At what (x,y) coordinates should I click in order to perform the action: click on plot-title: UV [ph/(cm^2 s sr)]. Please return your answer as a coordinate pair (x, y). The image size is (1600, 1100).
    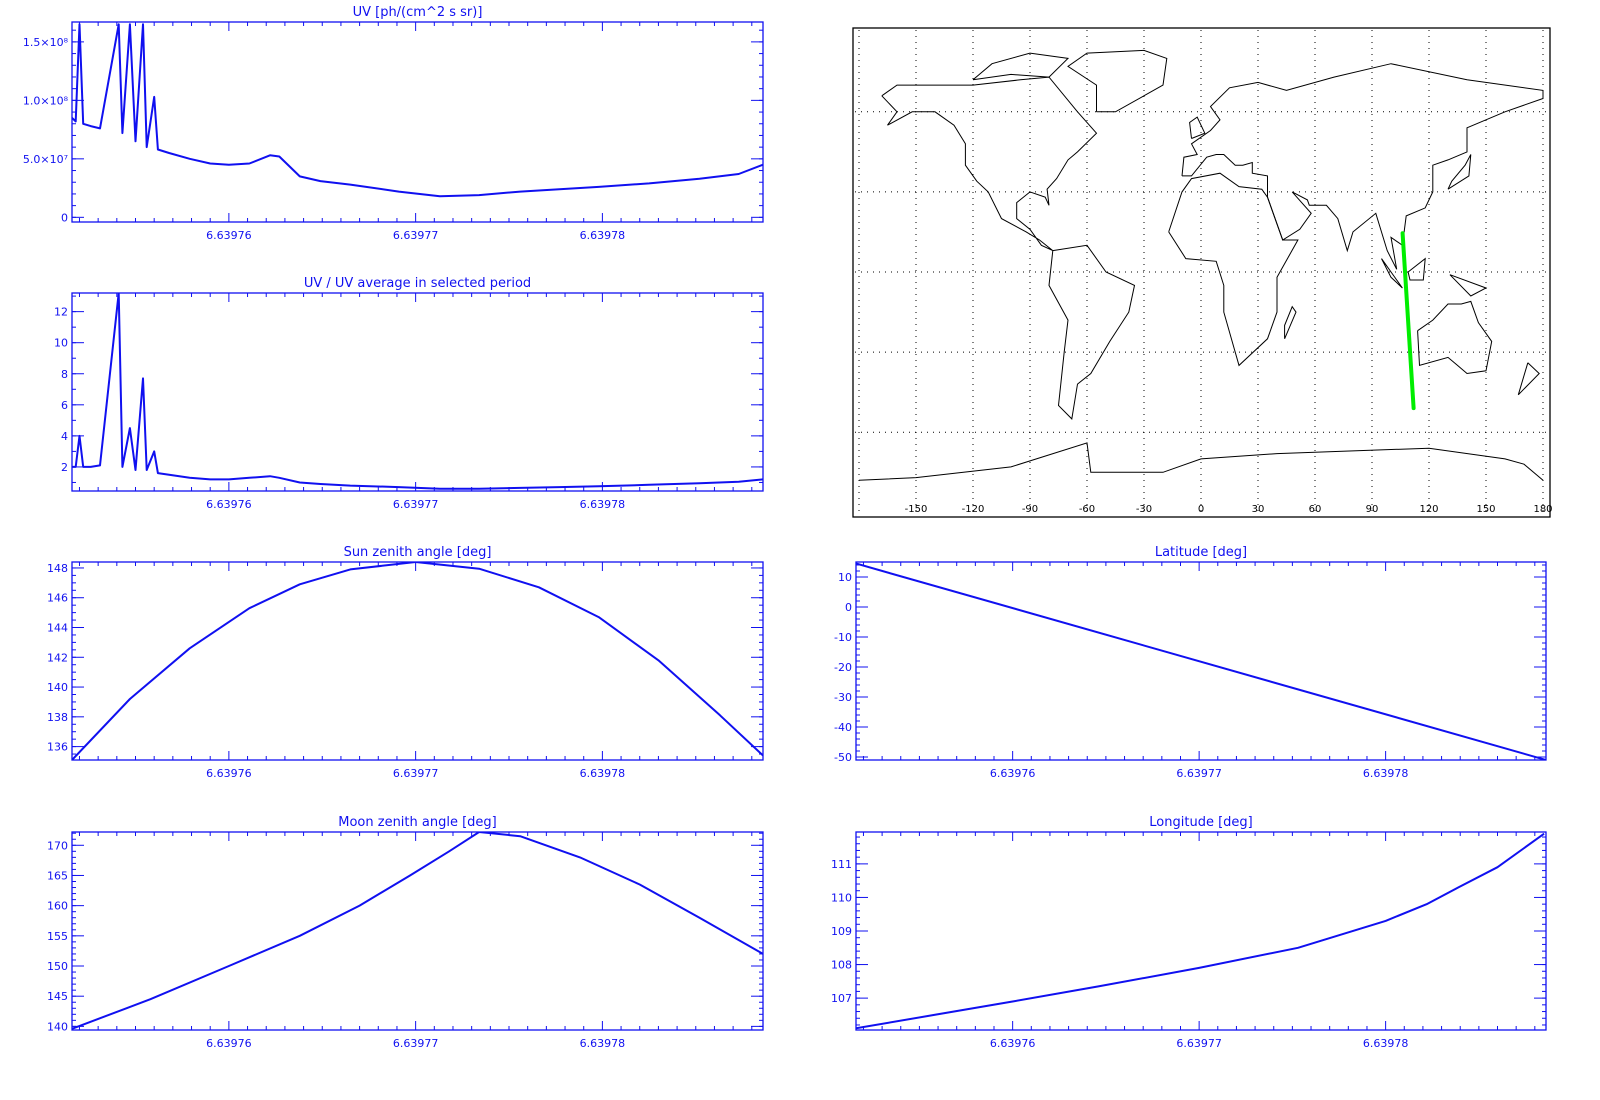
    Looking at the image, I should click on (418, 12).